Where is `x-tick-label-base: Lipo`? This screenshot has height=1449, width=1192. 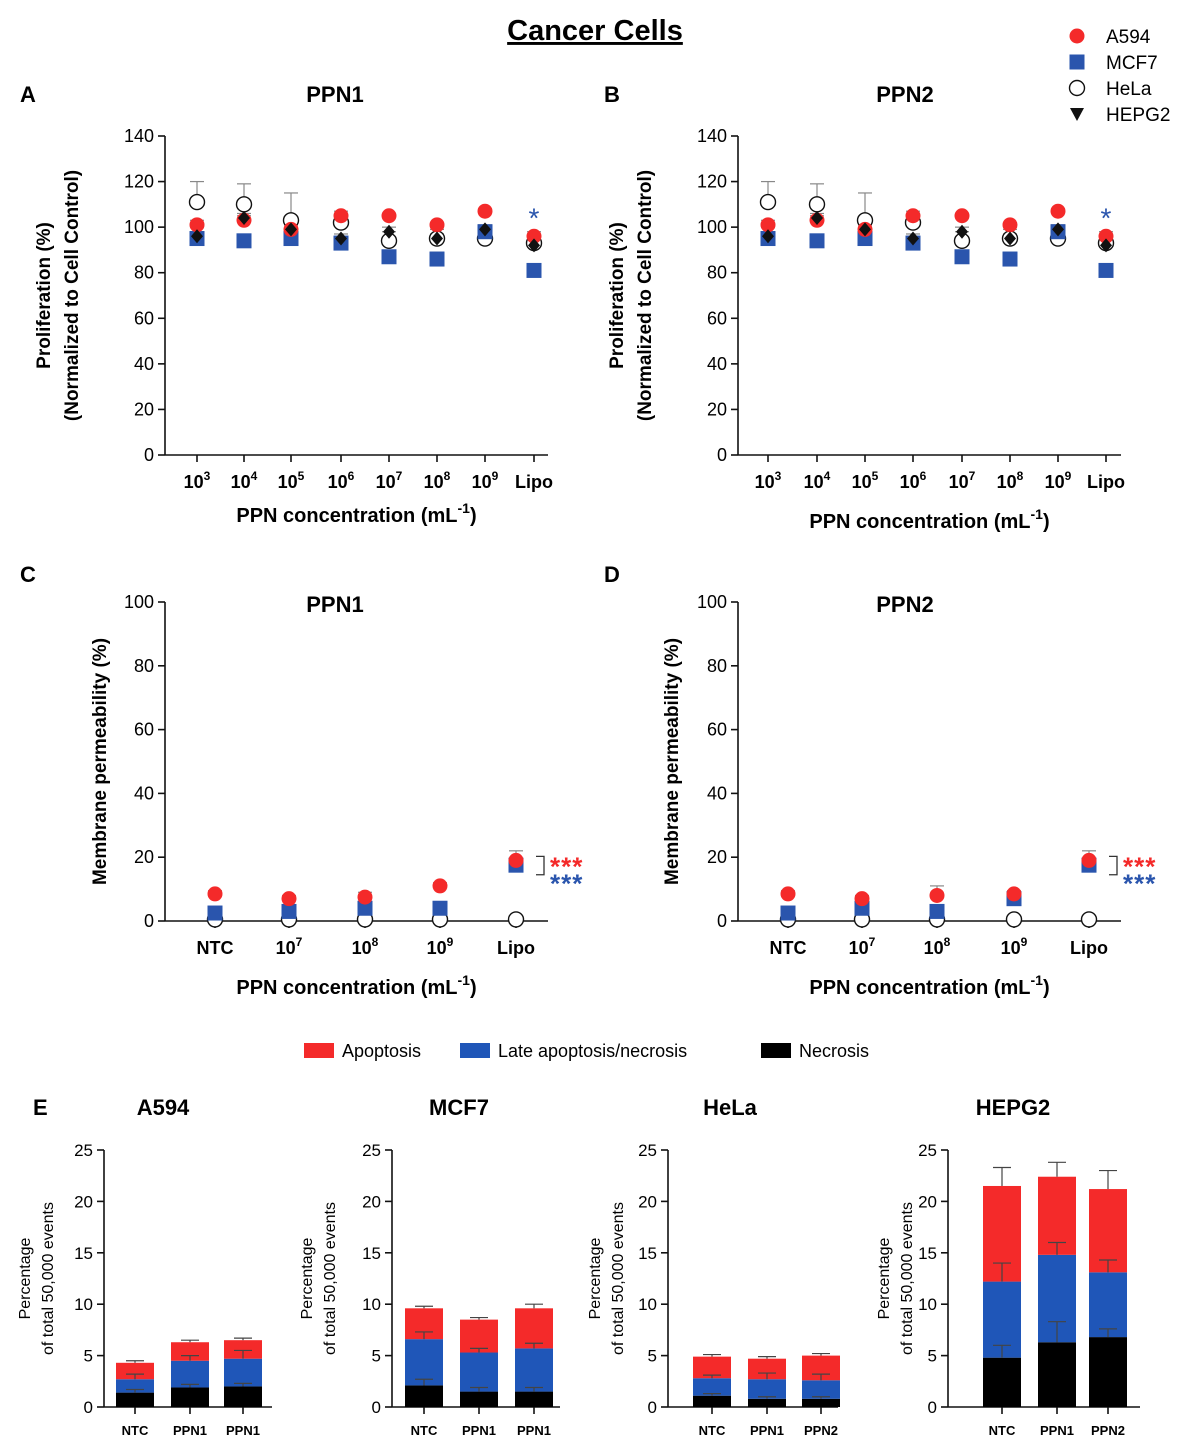
x-tick-label-base: Lipo is located at coordinates (1106, 482).